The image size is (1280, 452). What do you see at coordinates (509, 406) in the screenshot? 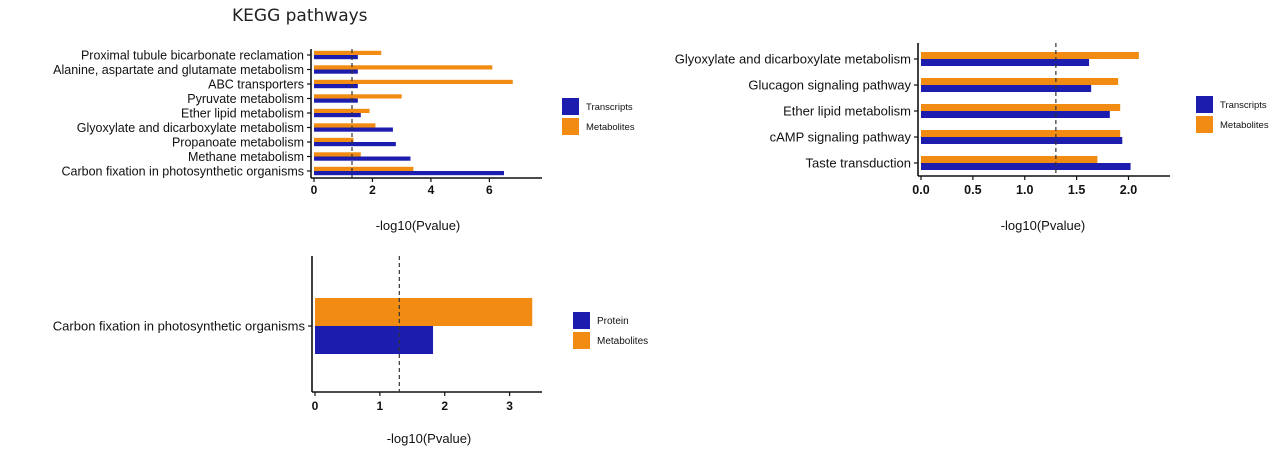
I see `chart3-x-tick-label: 3` at bounding box center [509, 406].